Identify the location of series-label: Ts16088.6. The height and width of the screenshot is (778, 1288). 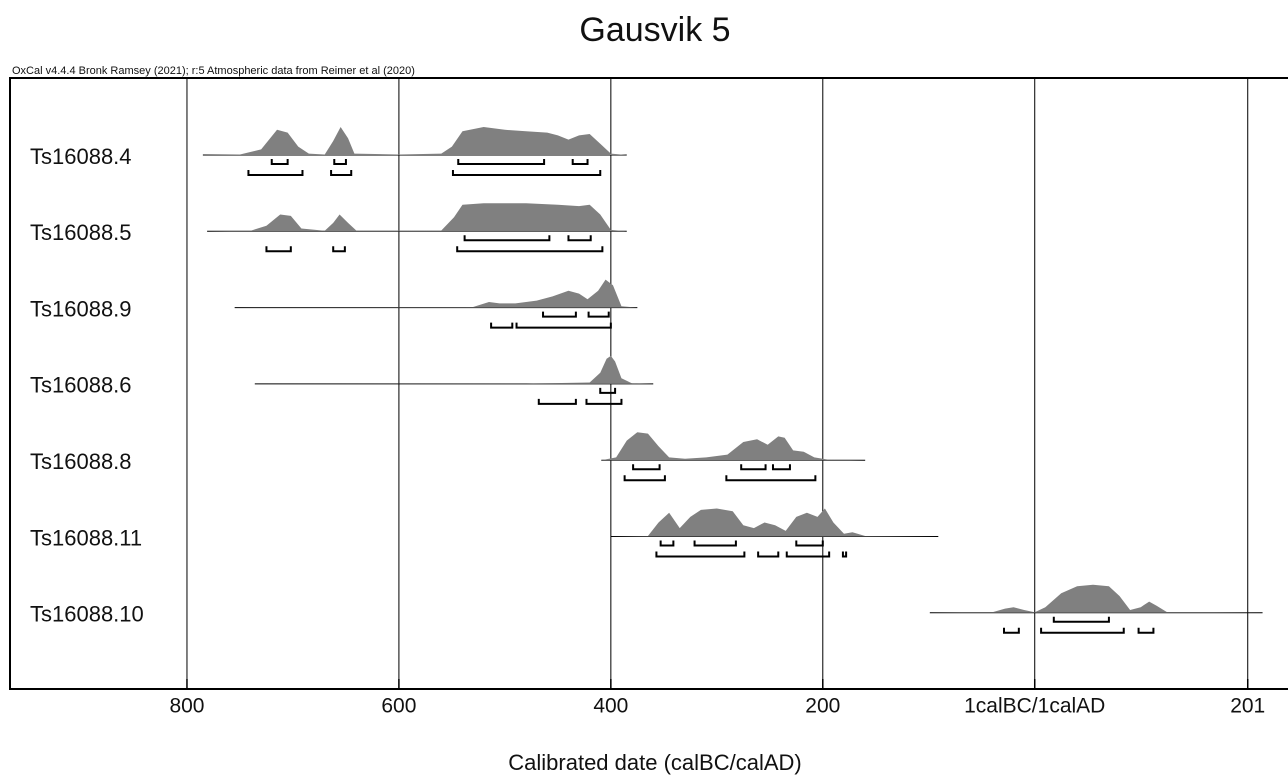
(81, 385).